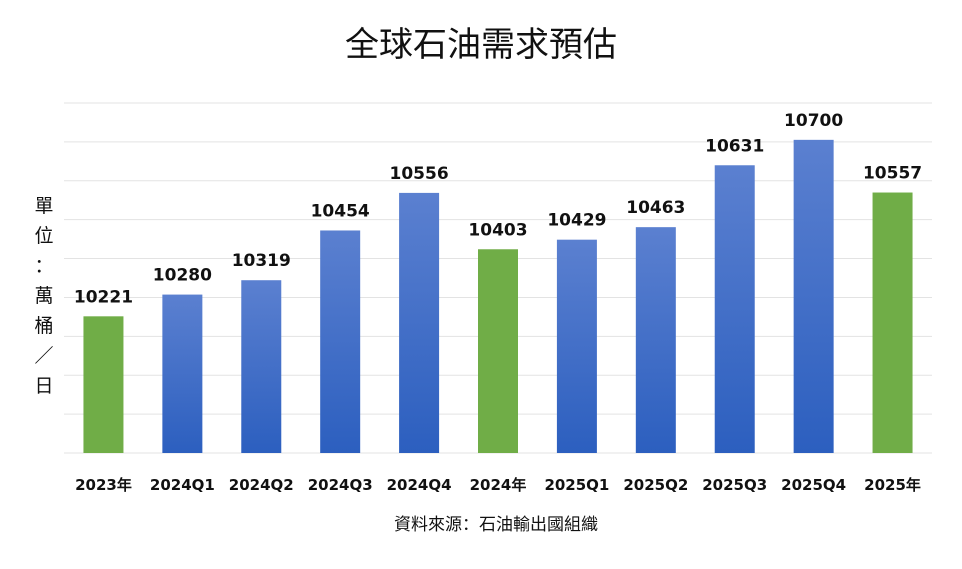 This screenshot has width=962, height=569. What do you see at coordinates (419, 323) in the screenshot?
I see `bar-2024Q4` at bounding box center [419, 323].